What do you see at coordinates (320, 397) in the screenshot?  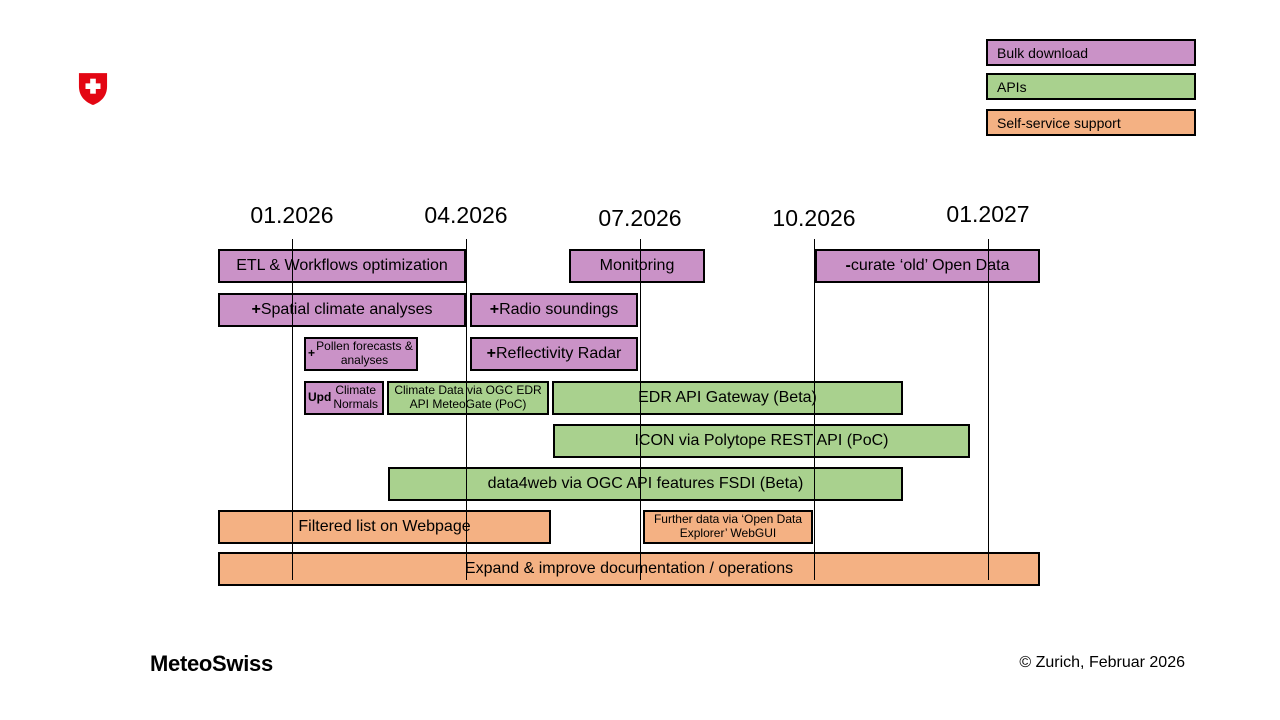 I see `gantt-bar-prefix: Upd` at bounding box center [320, 397].